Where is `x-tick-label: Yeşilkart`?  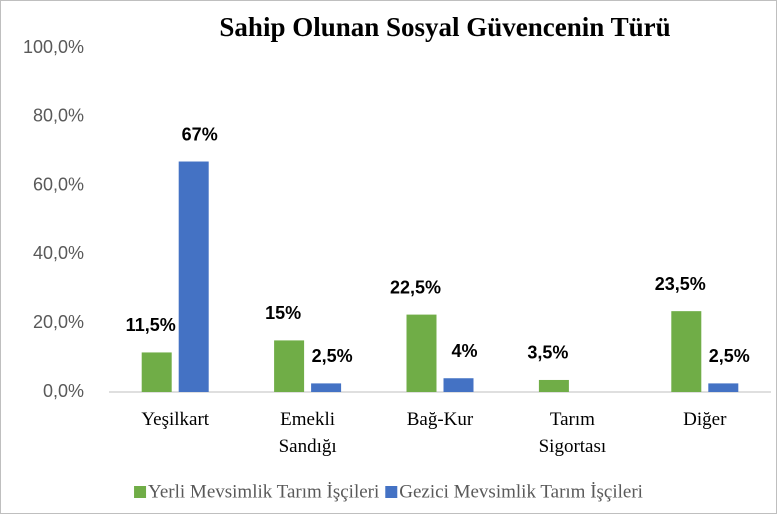 x-tick-label: Yeşilkart is located at coordinates (175, 419).